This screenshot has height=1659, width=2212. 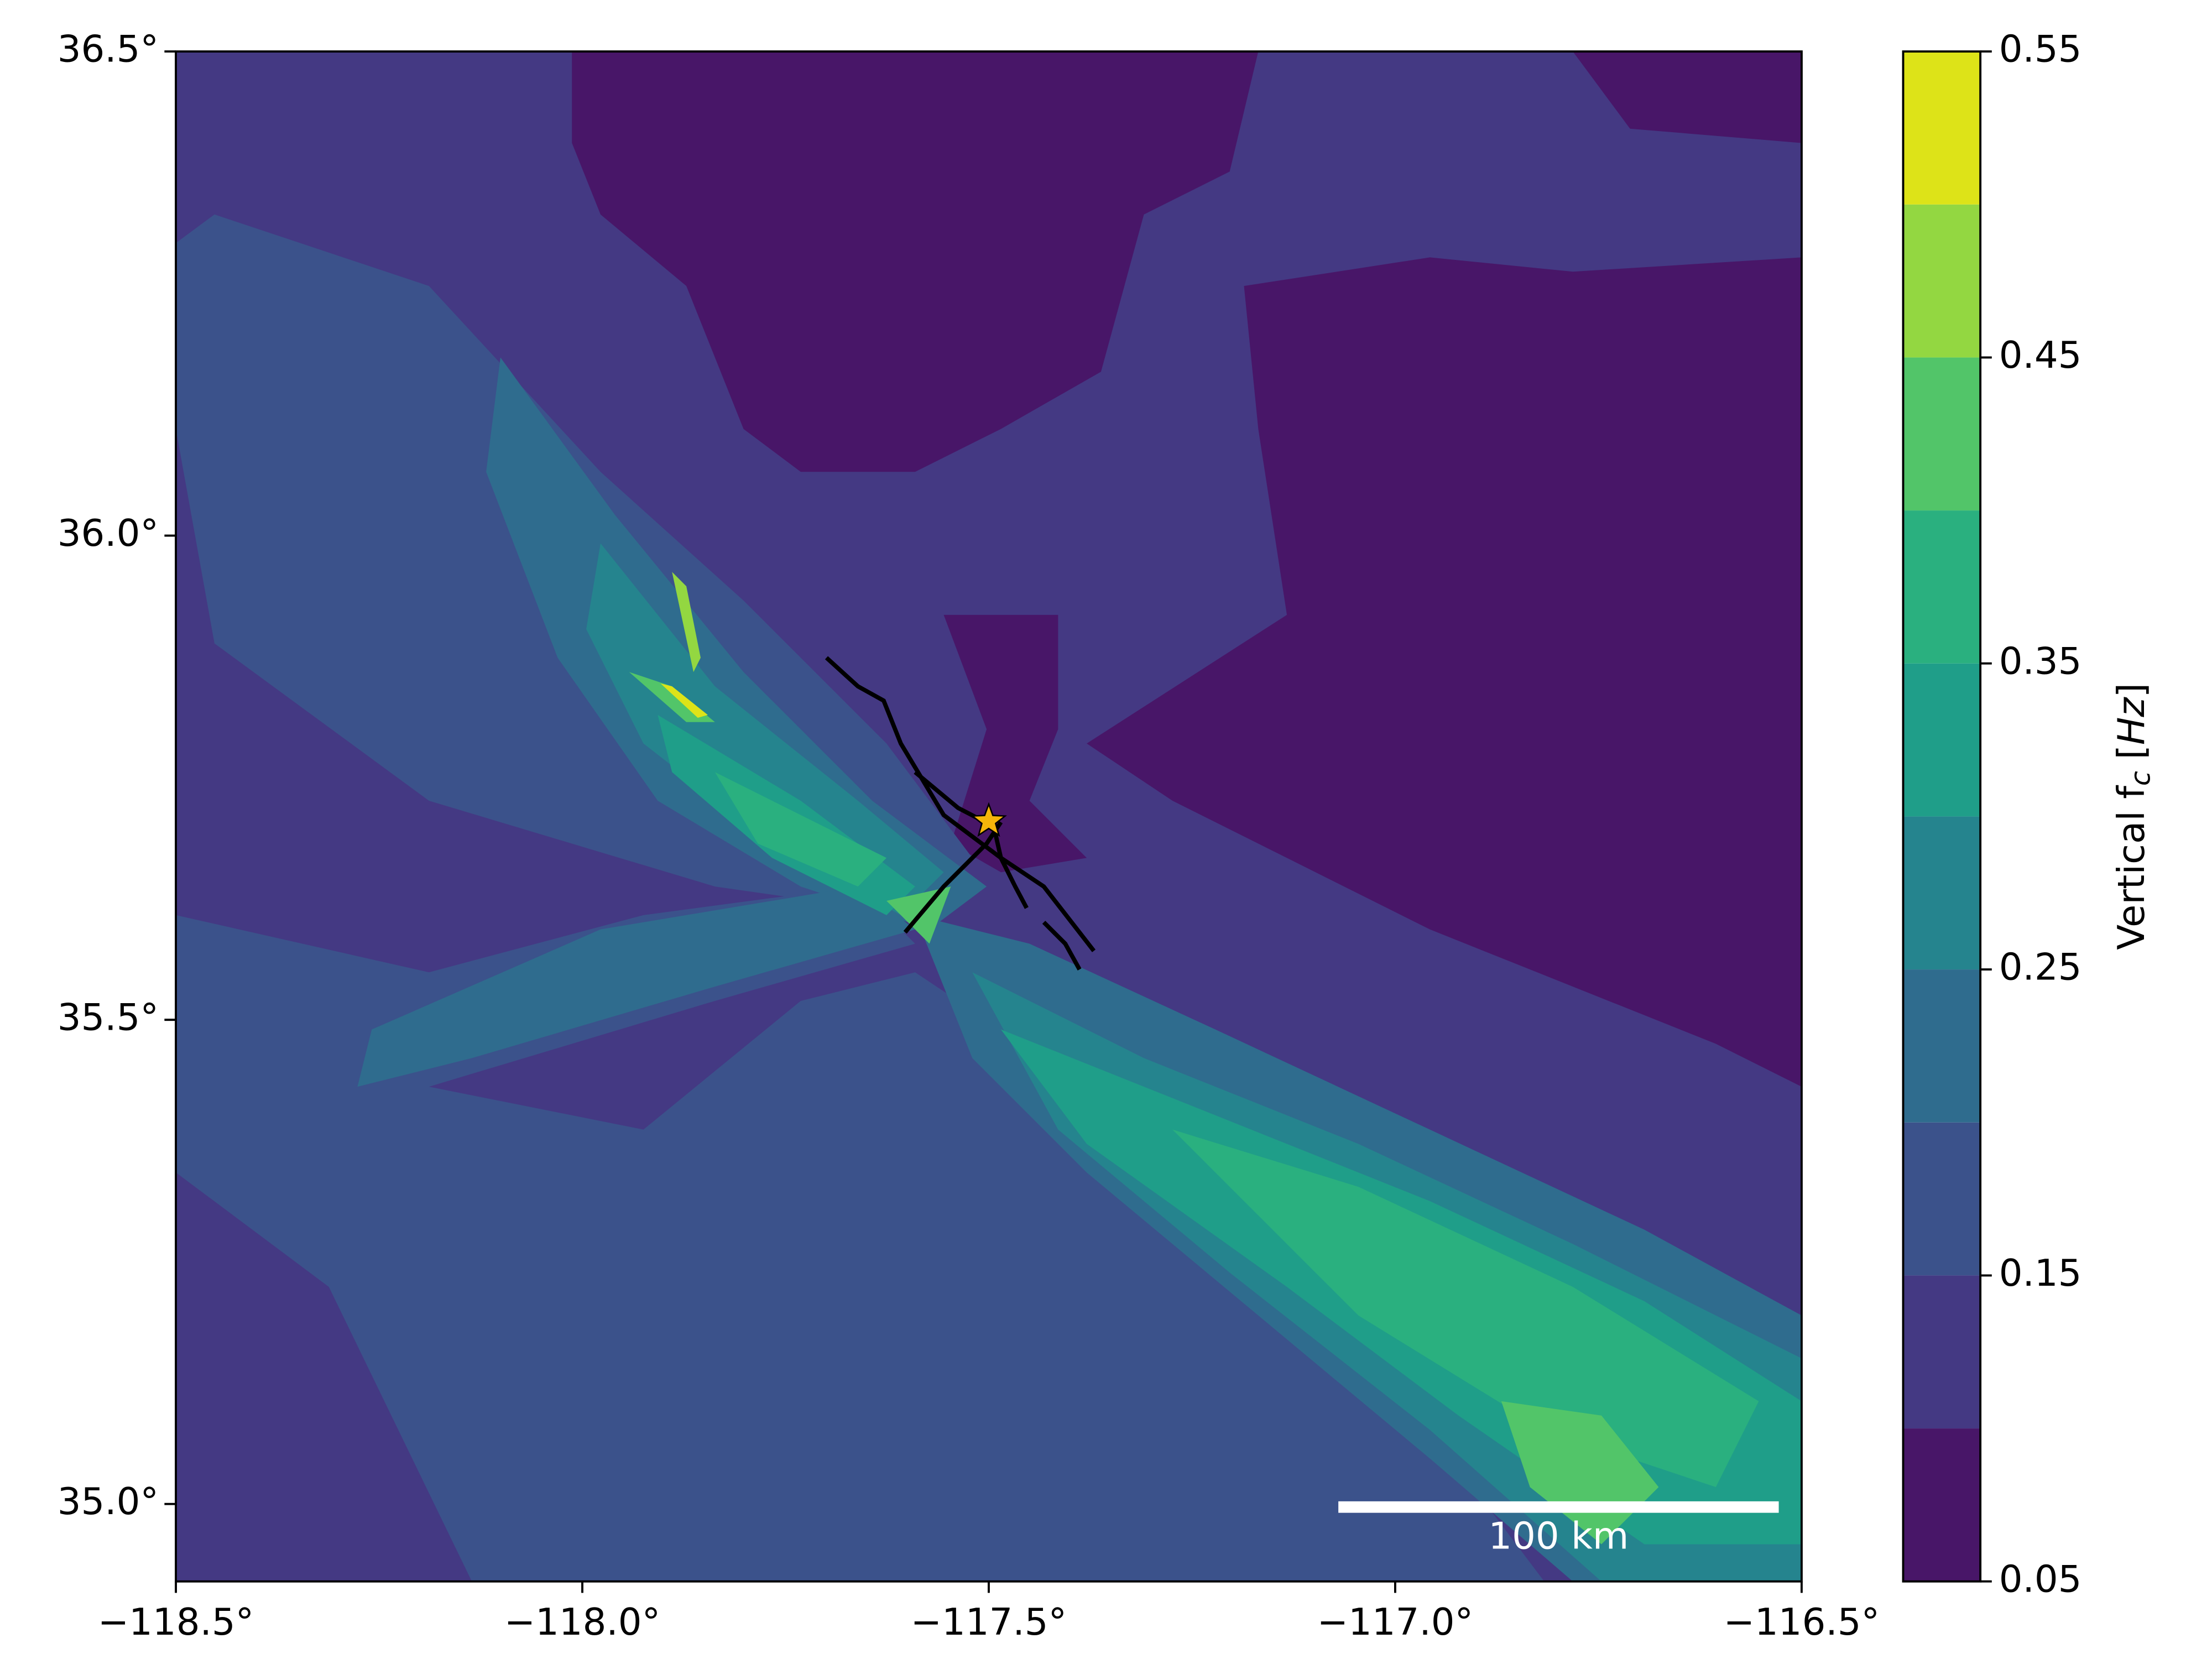 What do you see at coordinates (2140, 778) in the screenshot?
I see `label-sub: c` at bounding box center [2140, 778].